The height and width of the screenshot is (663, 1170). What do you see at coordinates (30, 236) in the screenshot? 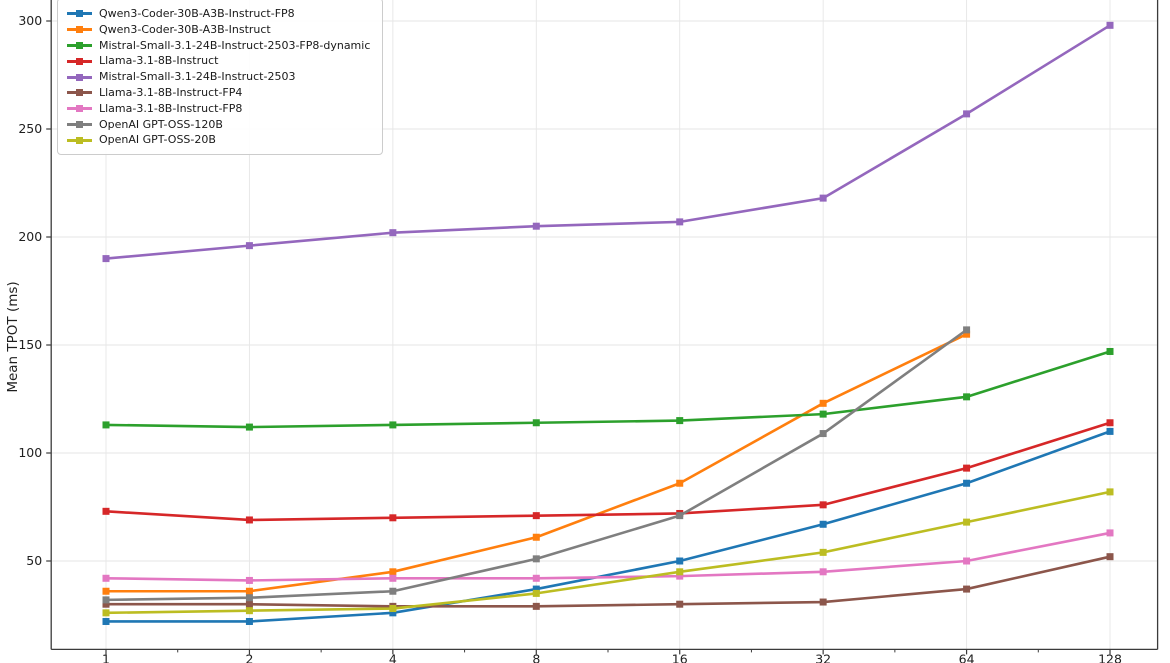
I see `y-tick-label: 200` at bounding box center [30, 236].